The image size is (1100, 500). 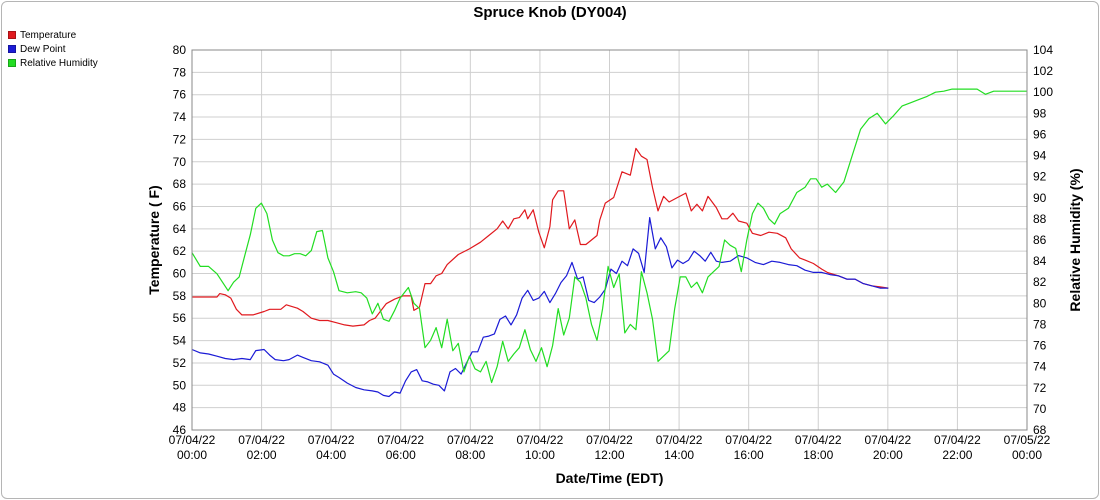 I want to click on y-left-tick-label: 56, so click(x=180, y=318).